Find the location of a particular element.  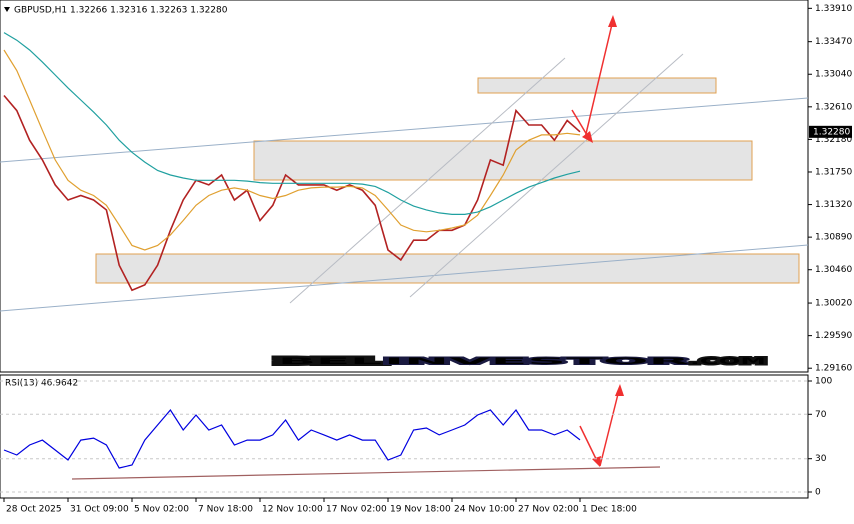

support-zone is located at coordinates (447, 268).